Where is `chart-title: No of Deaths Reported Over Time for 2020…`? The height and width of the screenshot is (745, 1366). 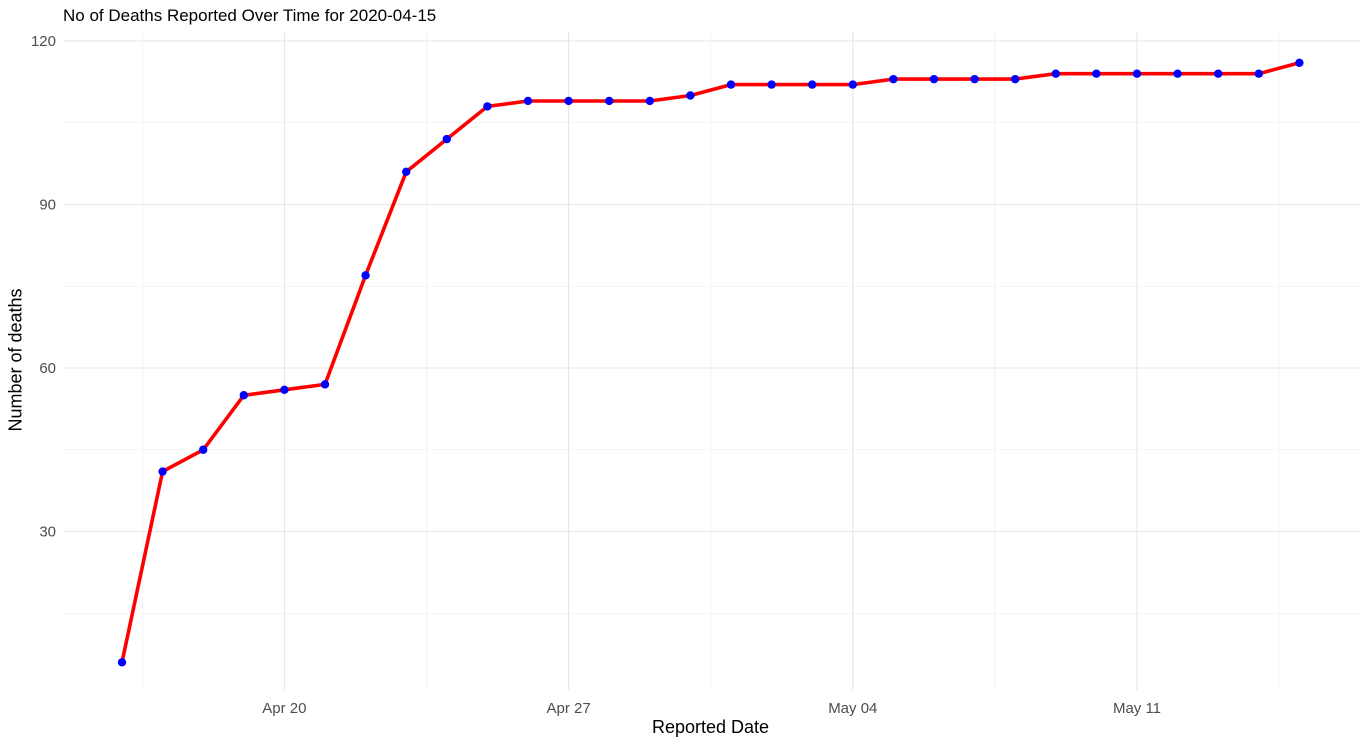
chart-title: No of Deaths Reported Over Time for 2020… is located at coordinates (250, 15).